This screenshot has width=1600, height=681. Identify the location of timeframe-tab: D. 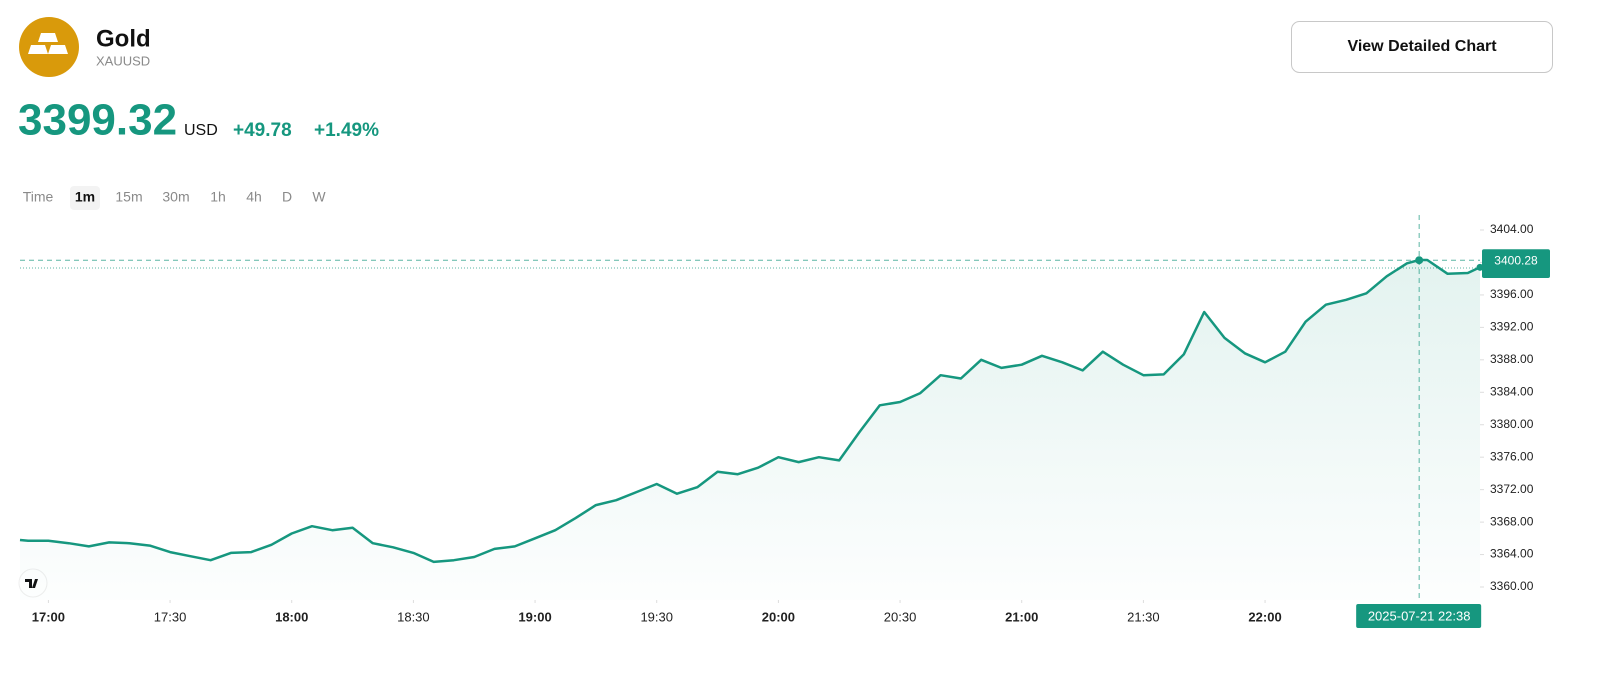
(287, 197).